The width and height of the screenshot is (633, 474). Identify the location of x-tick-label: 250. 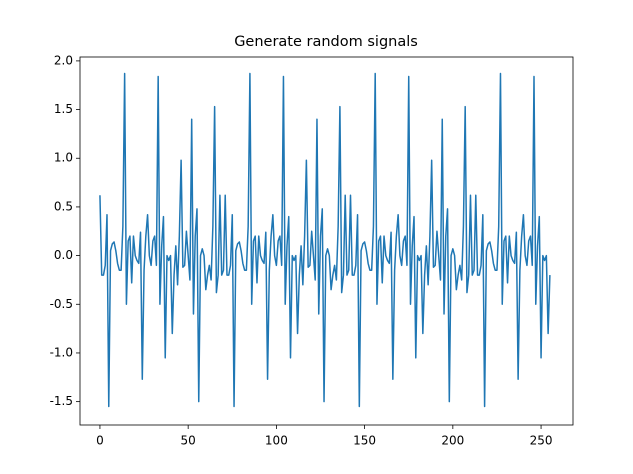
(541, 441).